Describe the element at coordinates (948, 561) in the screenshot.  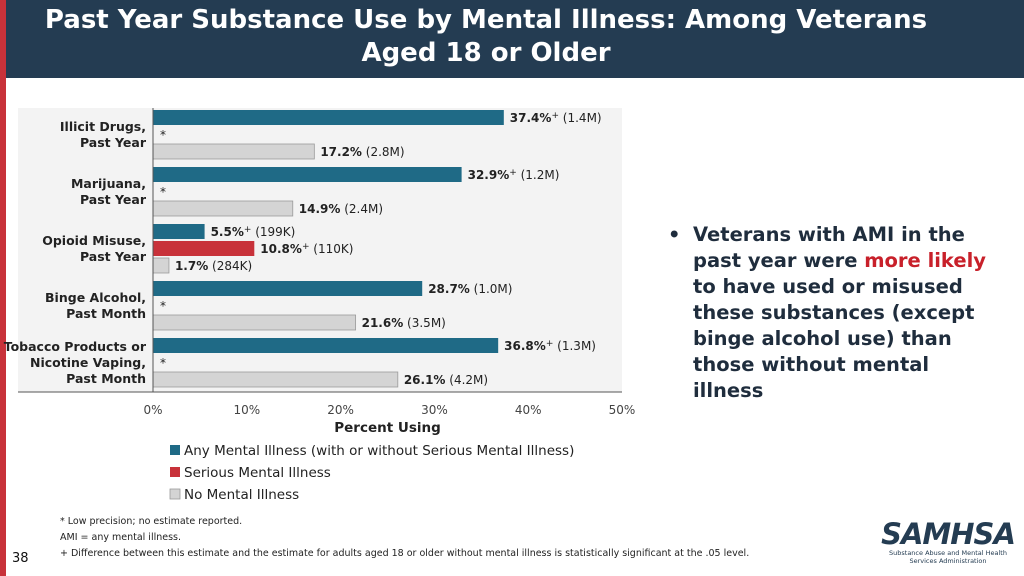
I see `logo-subtitle-line-2: Services Administration` at that location.